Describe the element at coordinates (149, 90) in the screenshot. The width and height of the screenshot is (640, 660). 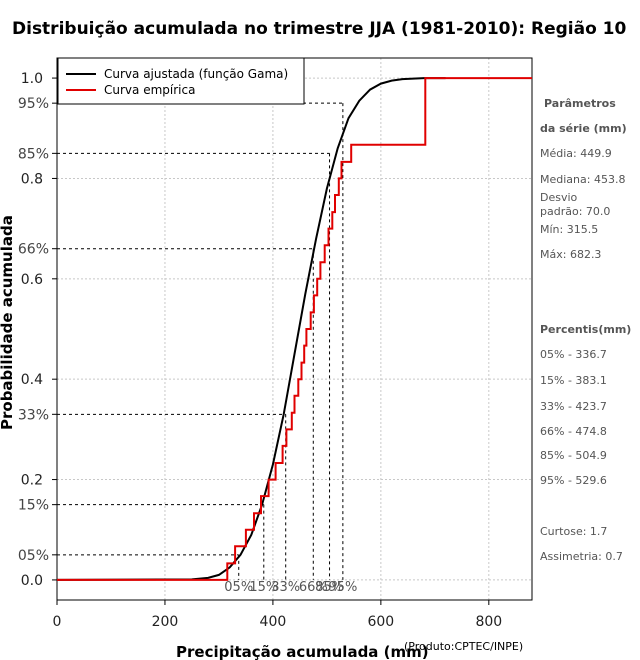
I see `legend-label-empirical: Curva empírica` at that location.